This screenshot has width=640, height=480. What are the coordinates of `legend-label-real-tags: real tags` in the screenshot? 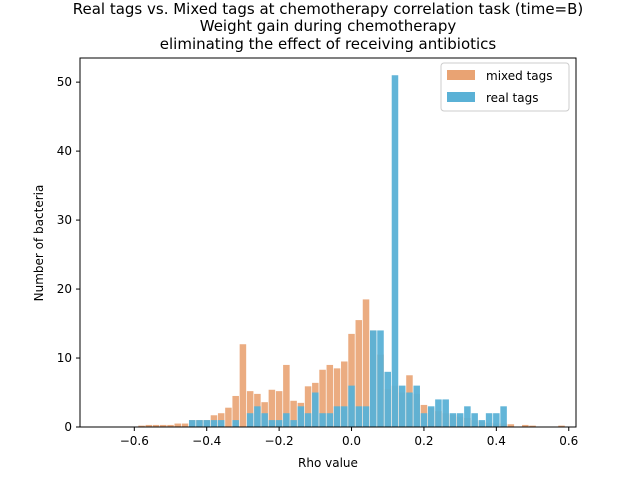 It's located at (512, 98).